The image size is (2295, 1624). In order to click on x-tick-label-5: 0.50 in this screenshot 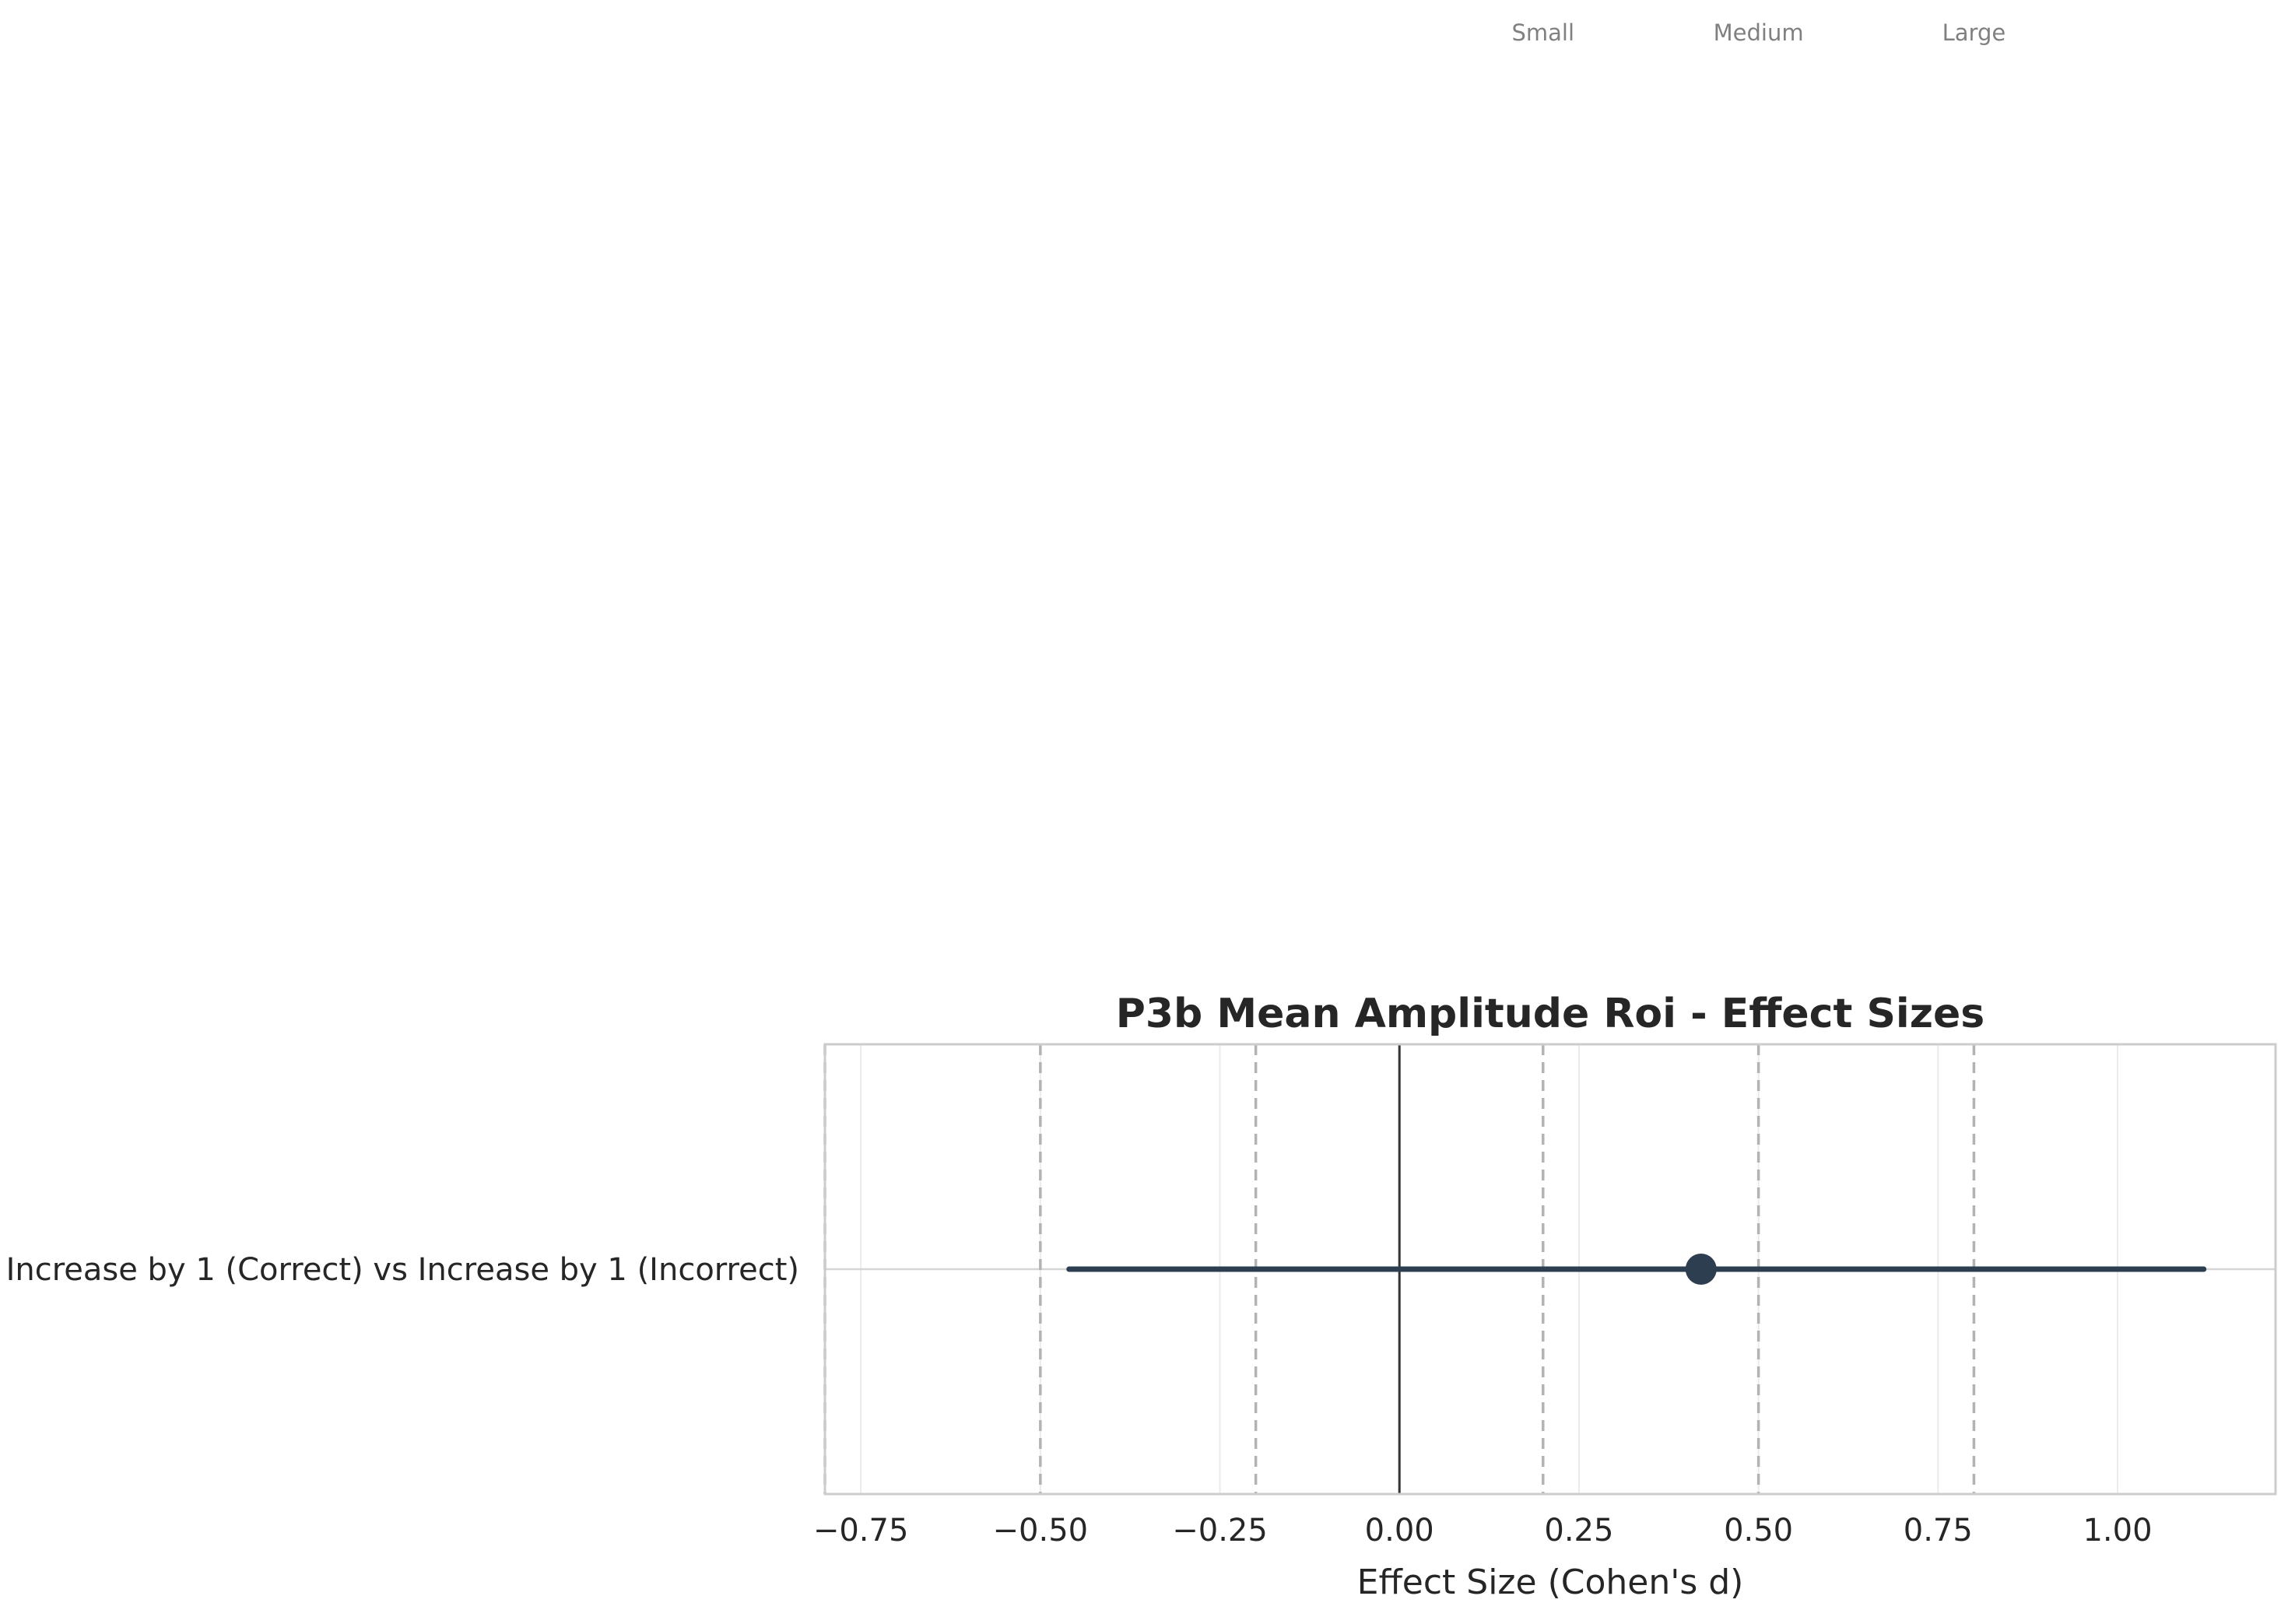, I will do `click(1759, 1531)`.